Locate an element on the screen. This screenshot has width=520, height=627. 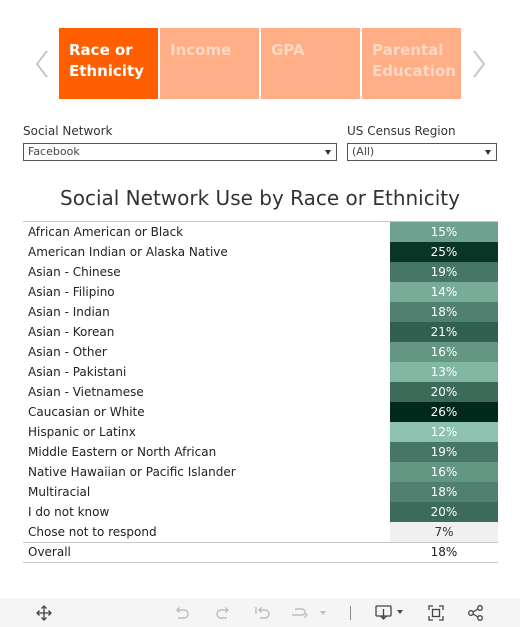
fullscreen-icon is located at coordinates (436, 613).